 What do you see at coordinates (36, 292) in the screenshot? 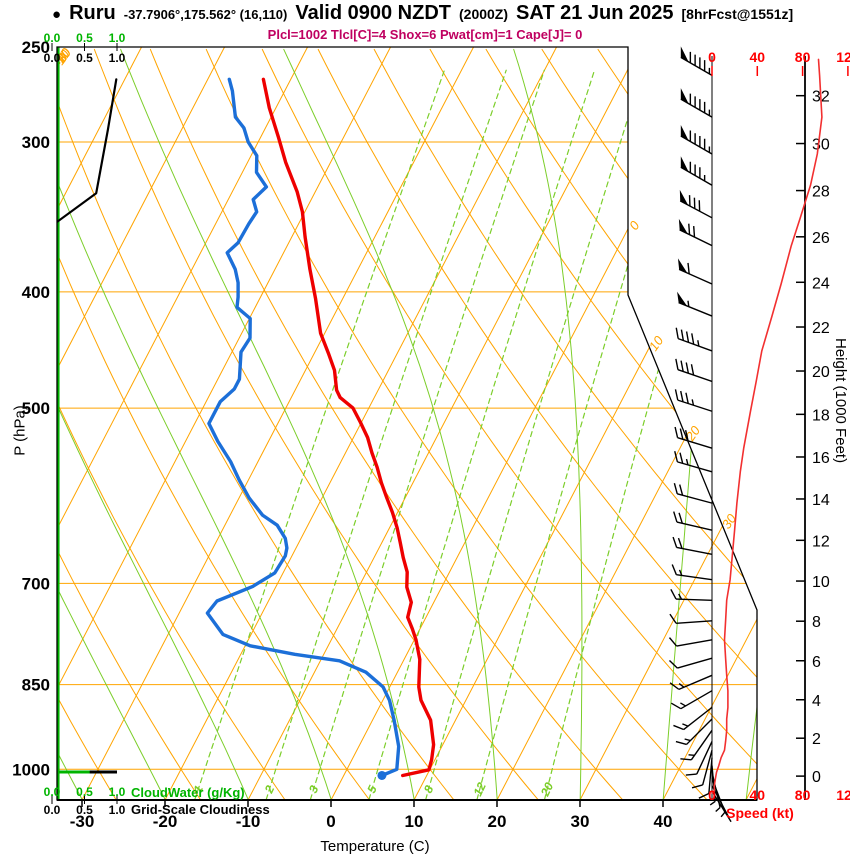
I see `pressure-tick-label: 400` at bounding box center [36, 292].